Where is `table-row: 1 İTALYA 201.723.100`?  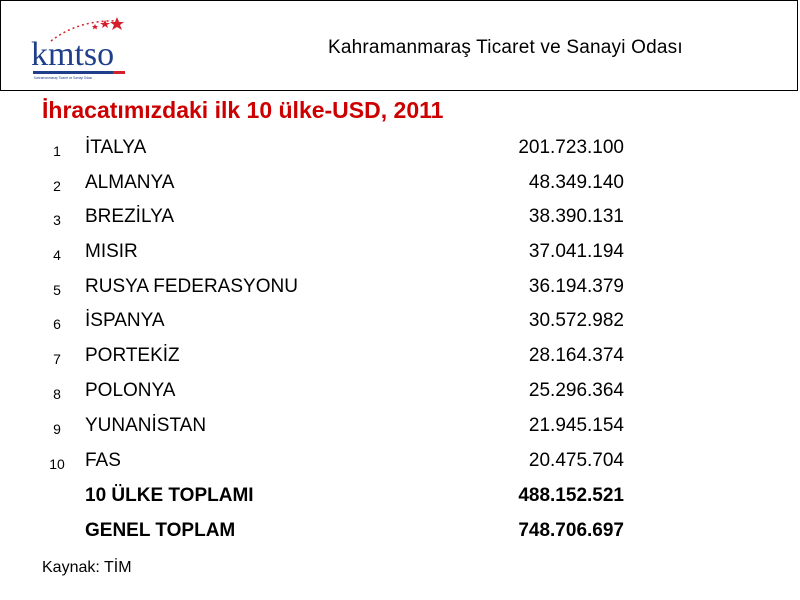 table-row: 1 İTALYA 201.723.100 is located at coordinates (400, 150).